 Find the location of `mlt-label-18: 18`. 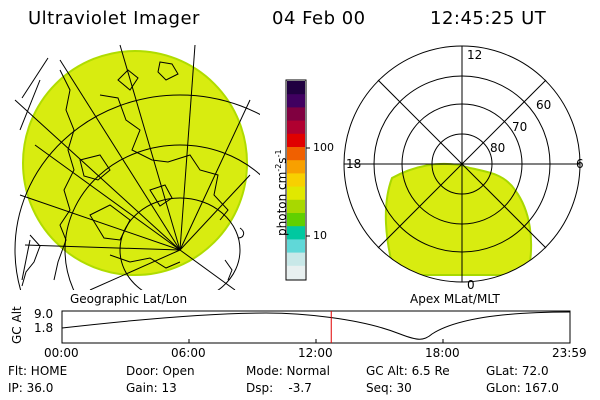

mlt-label-18: 18 is located at coordinates (354, 164).